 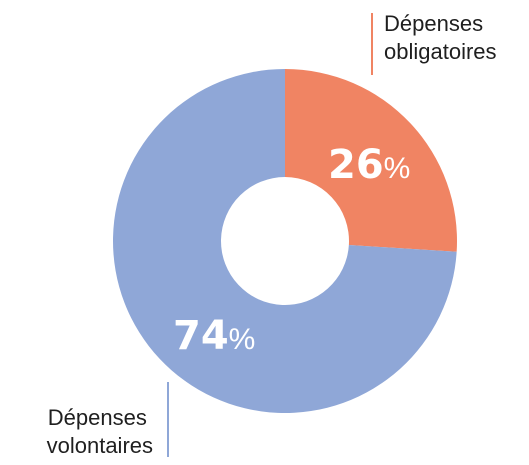 What do you see at coordinates (97, 417) in the screenshot?
I see `label-volontaires-line1: Dépenses` at bounding box center [97, 417].